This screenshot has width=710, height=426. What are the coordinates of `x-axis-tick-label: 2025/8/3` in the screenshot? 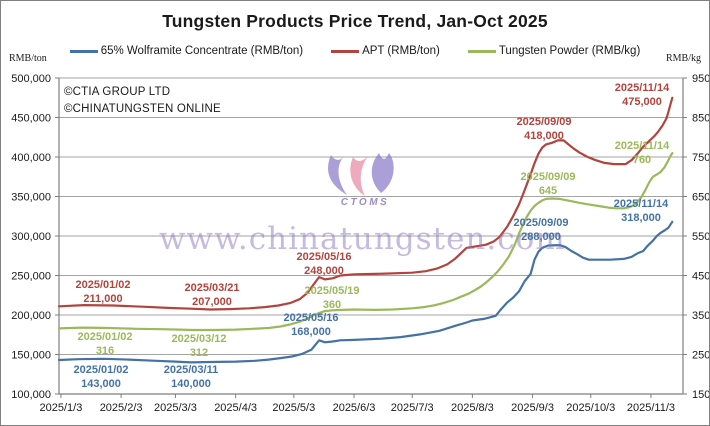 It's located at (472, 408).